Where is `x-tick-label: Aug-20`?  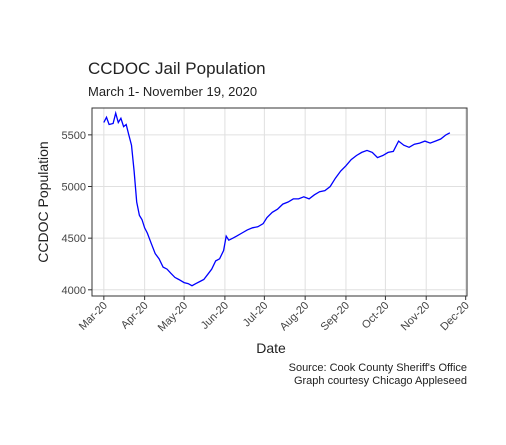
x-tick-label: Aug-20 is located at coordinates (295, 317).